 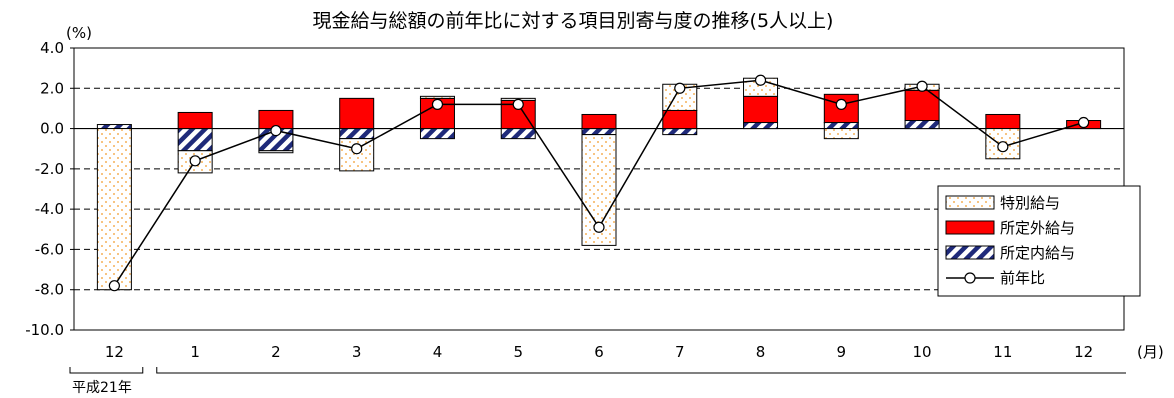 I want to click on x-category-label: 3, so click(x=357, y=352).